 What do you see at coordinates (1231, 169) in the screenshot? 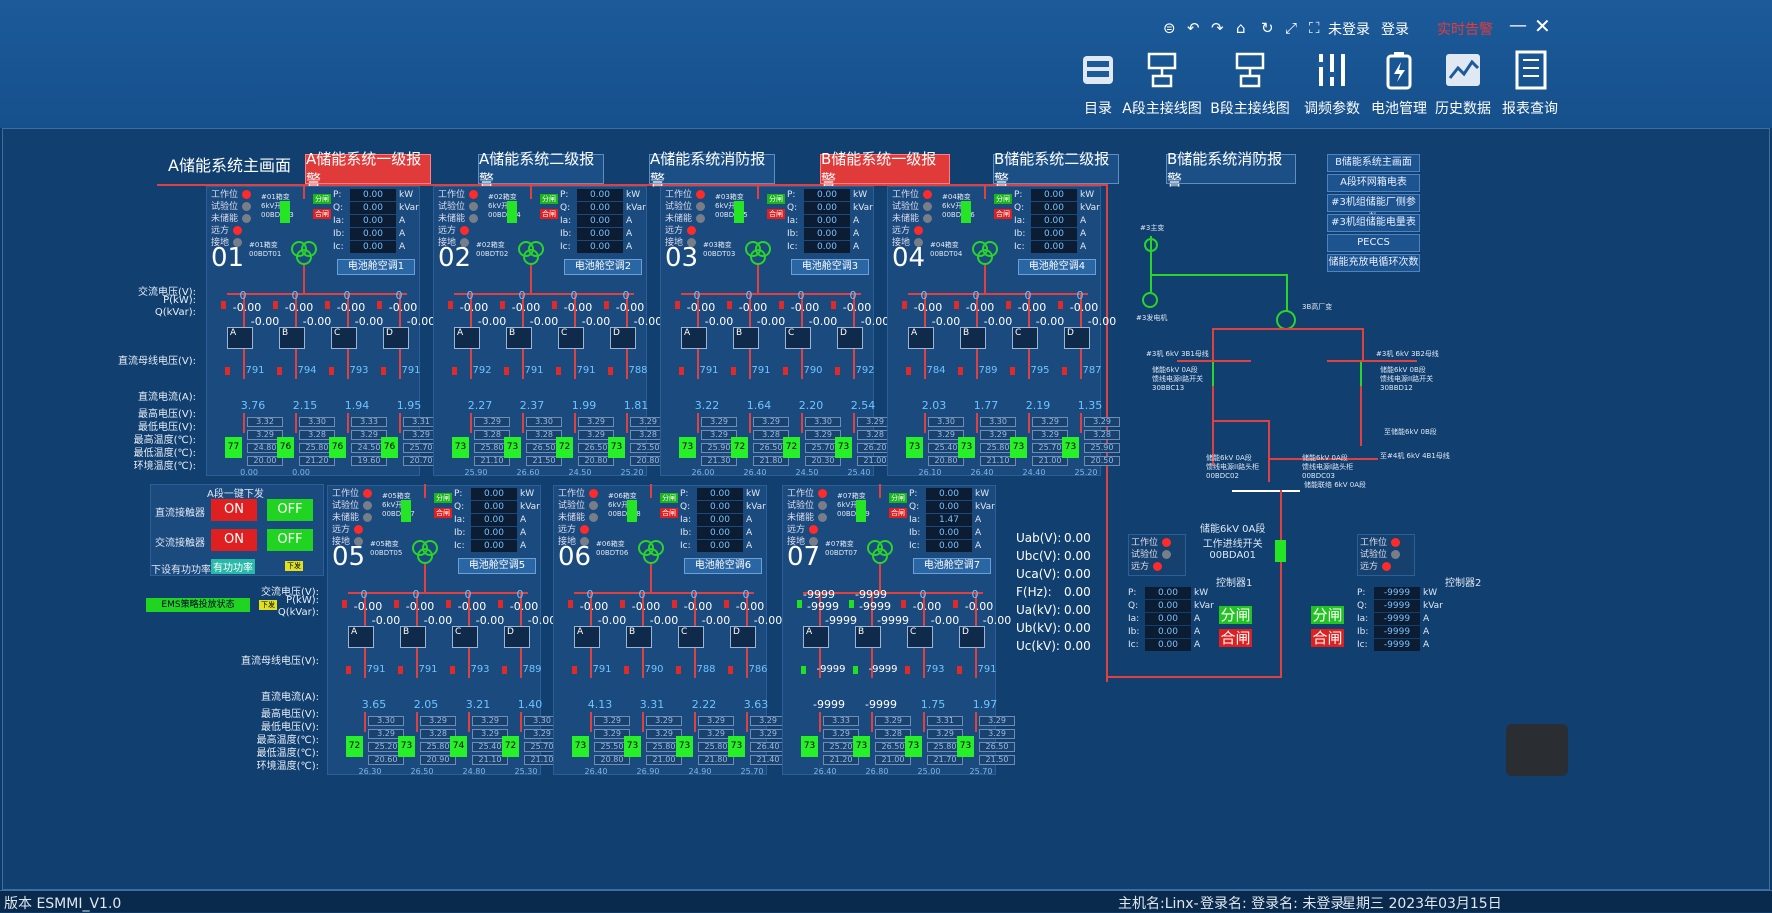
I see `alarm-6: B储能系统消防报警` at bounding box center [1231, 169].